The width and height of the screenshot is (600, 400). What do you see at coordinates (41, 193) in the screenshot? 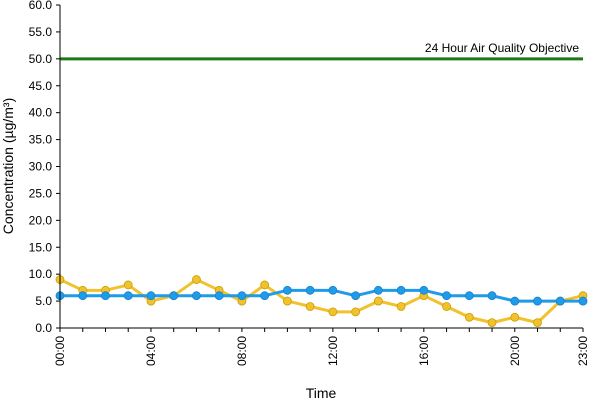
I see `y-tick-label: 25.0` at bounding box center [41, 193].